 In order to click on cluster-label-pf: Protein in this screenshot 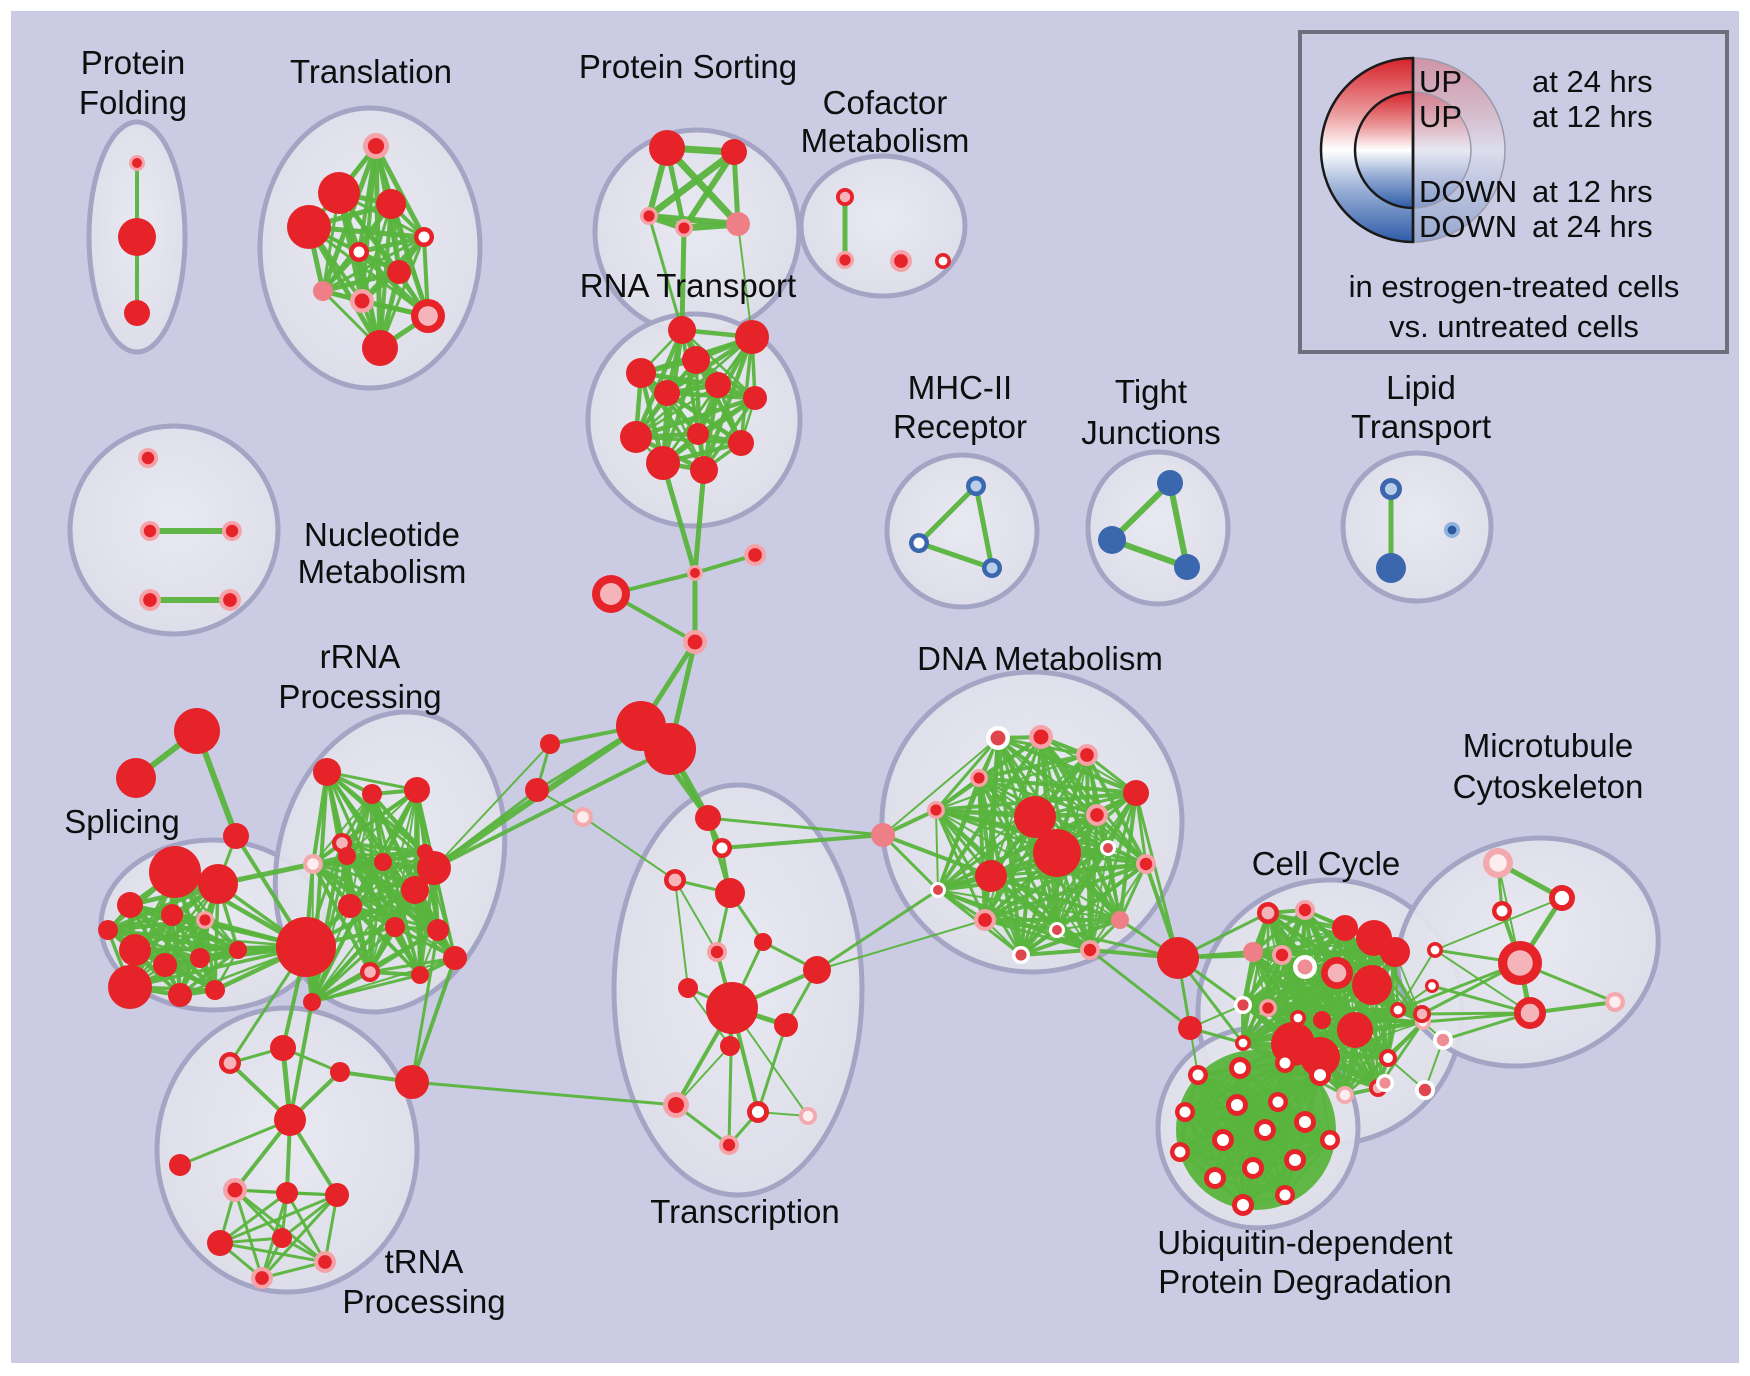, I will do `click(133, 62)`.